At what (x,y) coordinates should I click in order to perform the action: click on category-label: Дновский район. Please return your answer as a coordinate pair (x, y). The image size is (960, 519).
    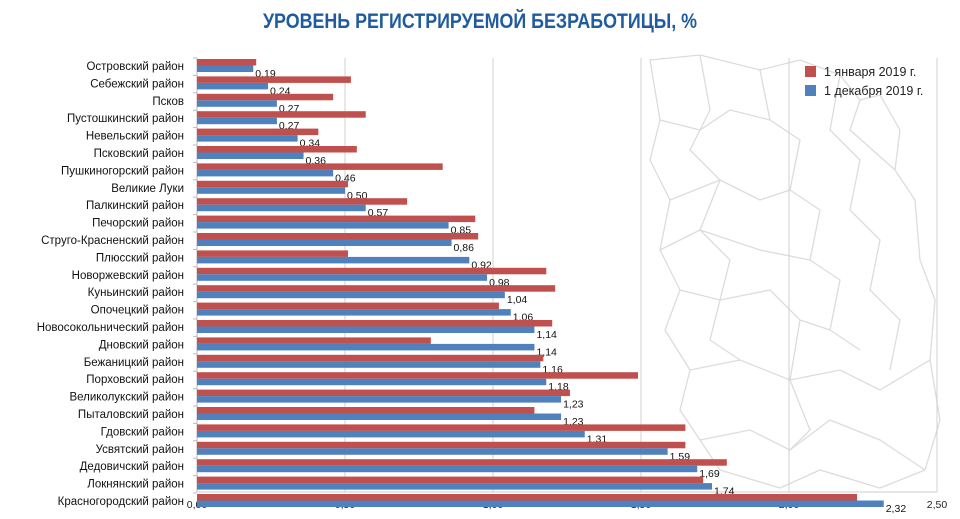
    Looking at the image, I should click on (141, 345).